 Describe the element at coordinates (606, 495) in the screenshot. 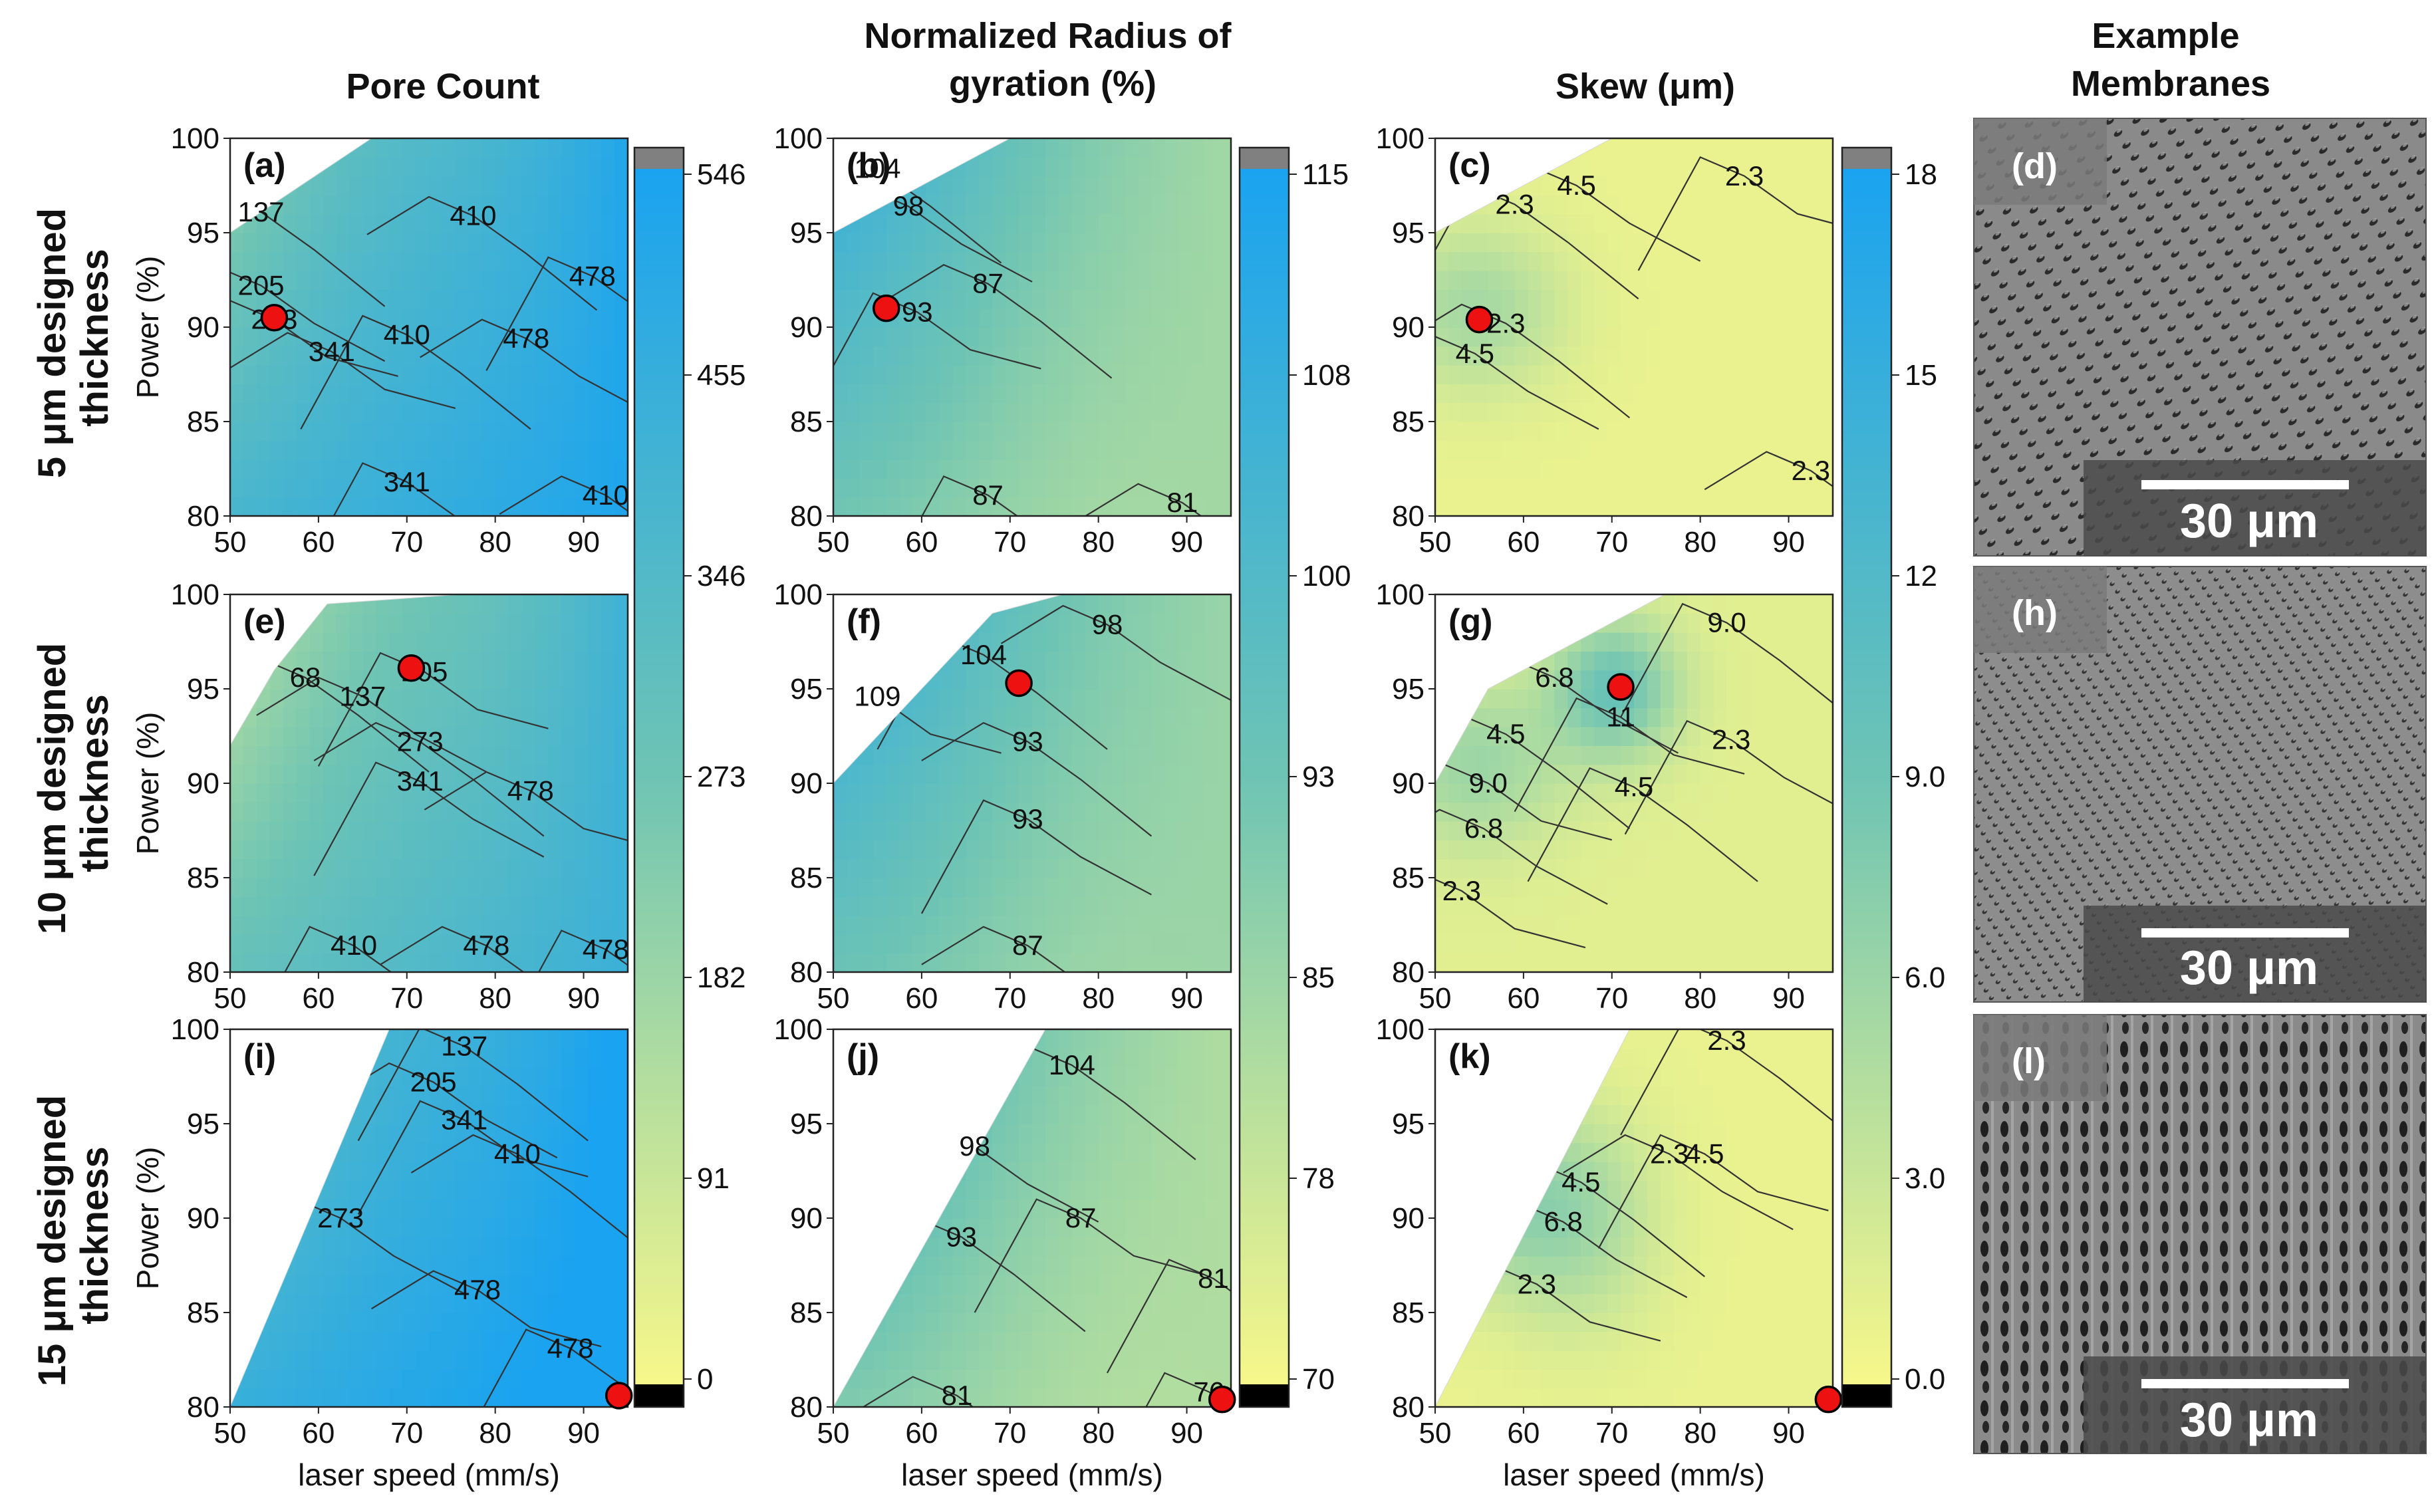

I see `contour-label: 410` at that location.